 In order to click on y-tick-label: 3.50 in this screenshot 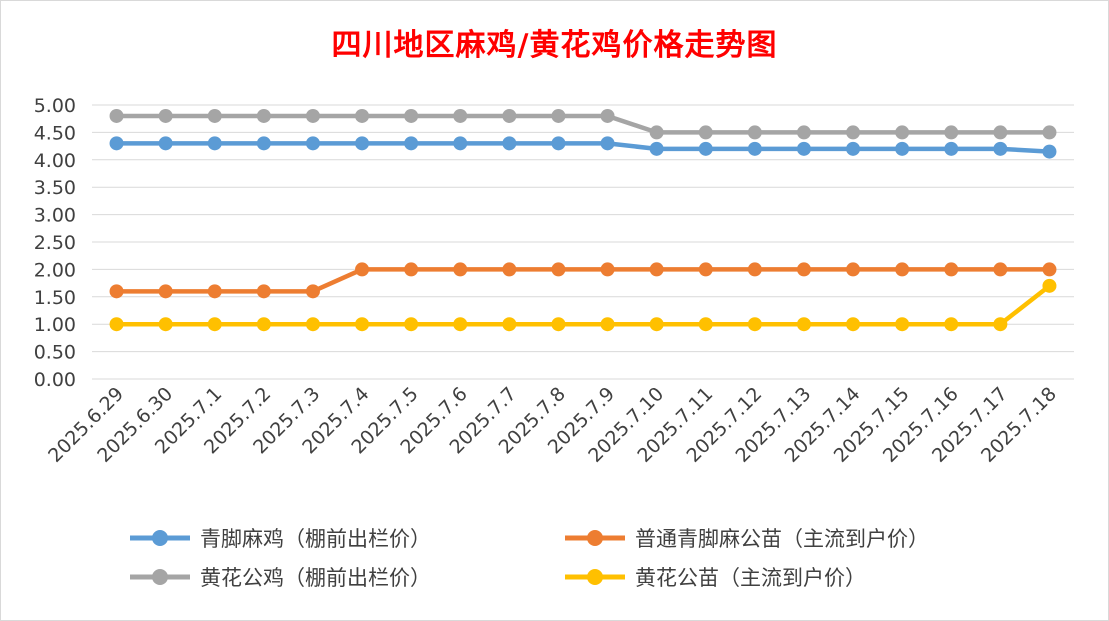, I will do `click(55, 188)`.